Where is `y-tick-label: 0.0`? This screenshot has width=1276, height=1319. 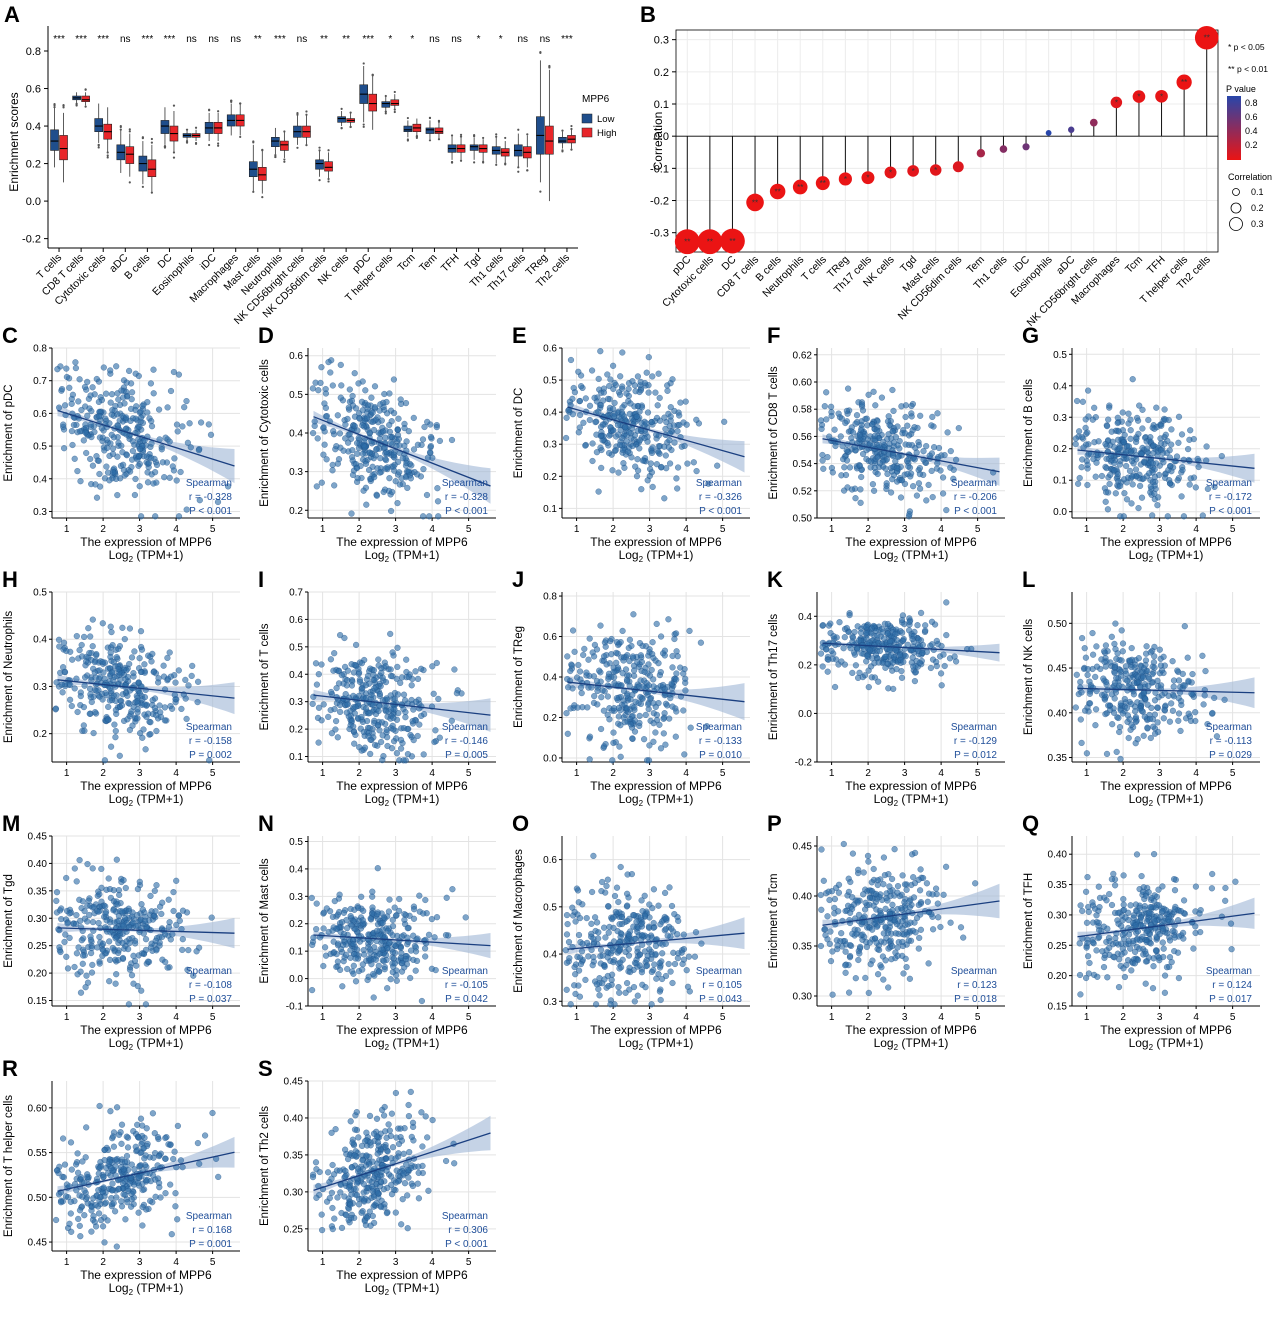
y-tick-label: 0.0 is located at coordinates (1060, 512).